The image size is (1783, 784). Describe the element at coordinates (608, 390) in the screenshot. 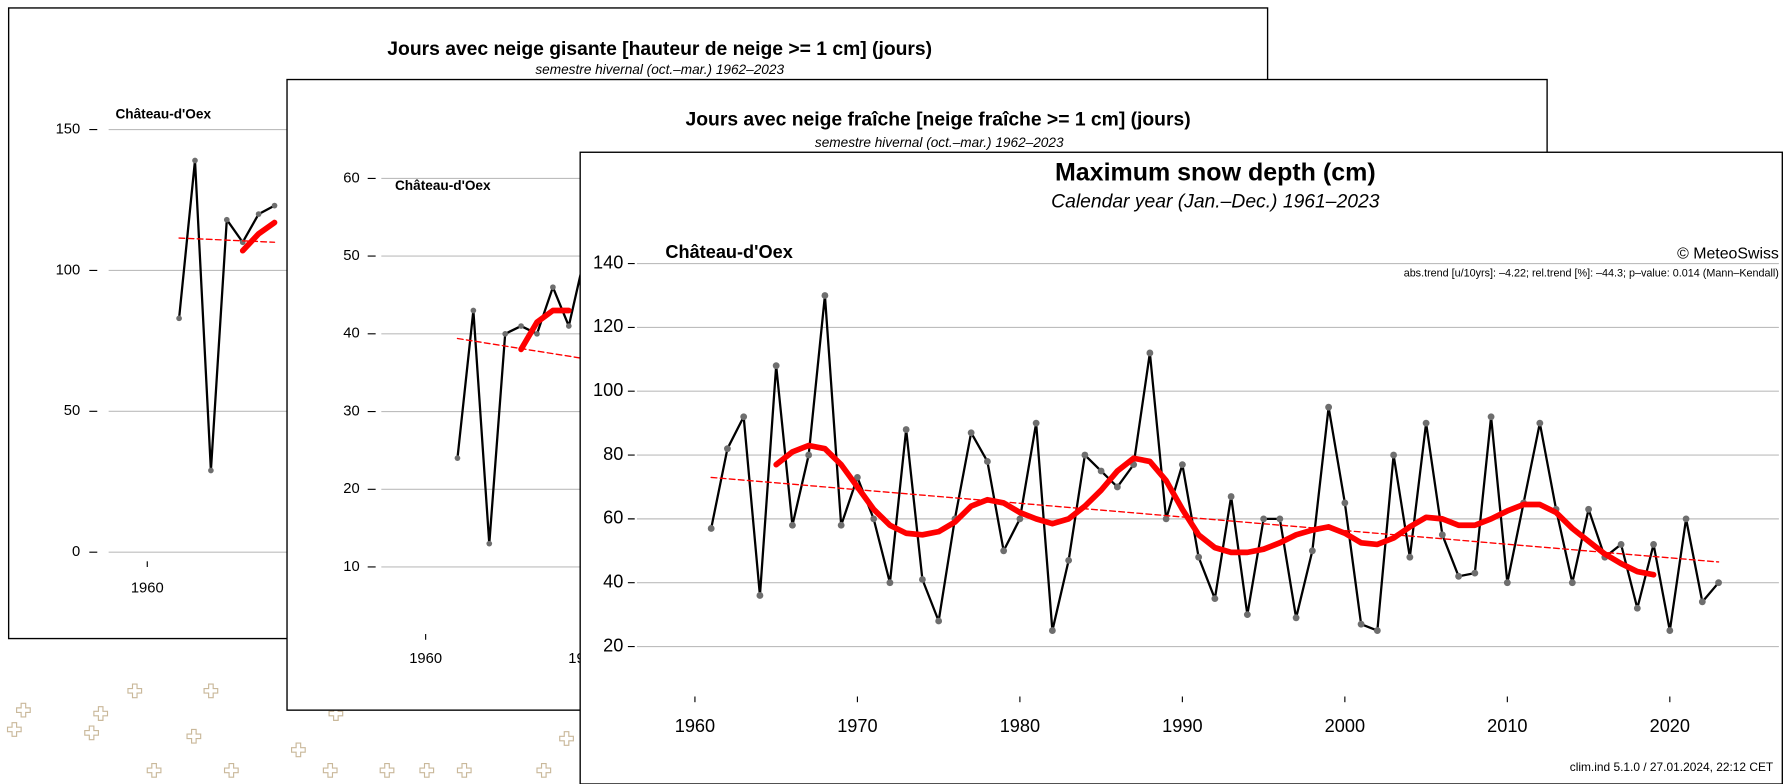

I see `y-tick-label: 100` at that location.